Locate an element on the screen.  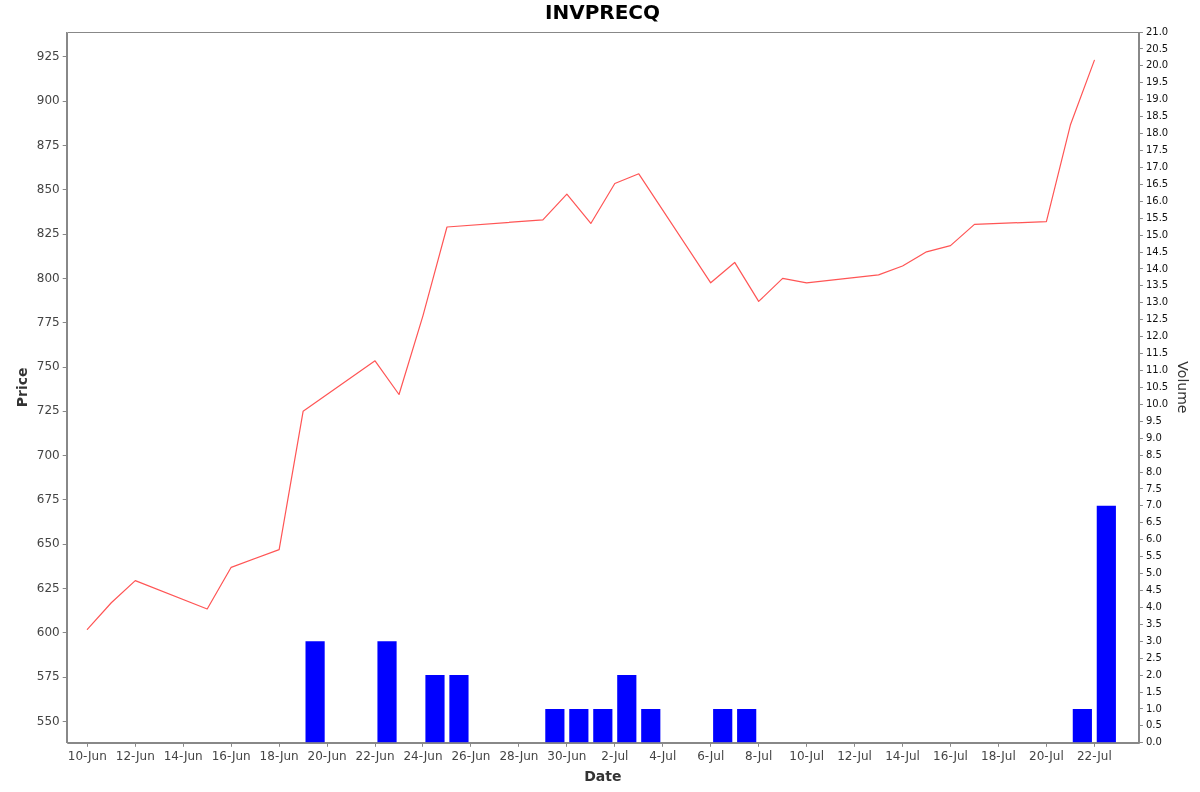
y2-tick-label: 14.5 is located at coordinates (1157, 251).